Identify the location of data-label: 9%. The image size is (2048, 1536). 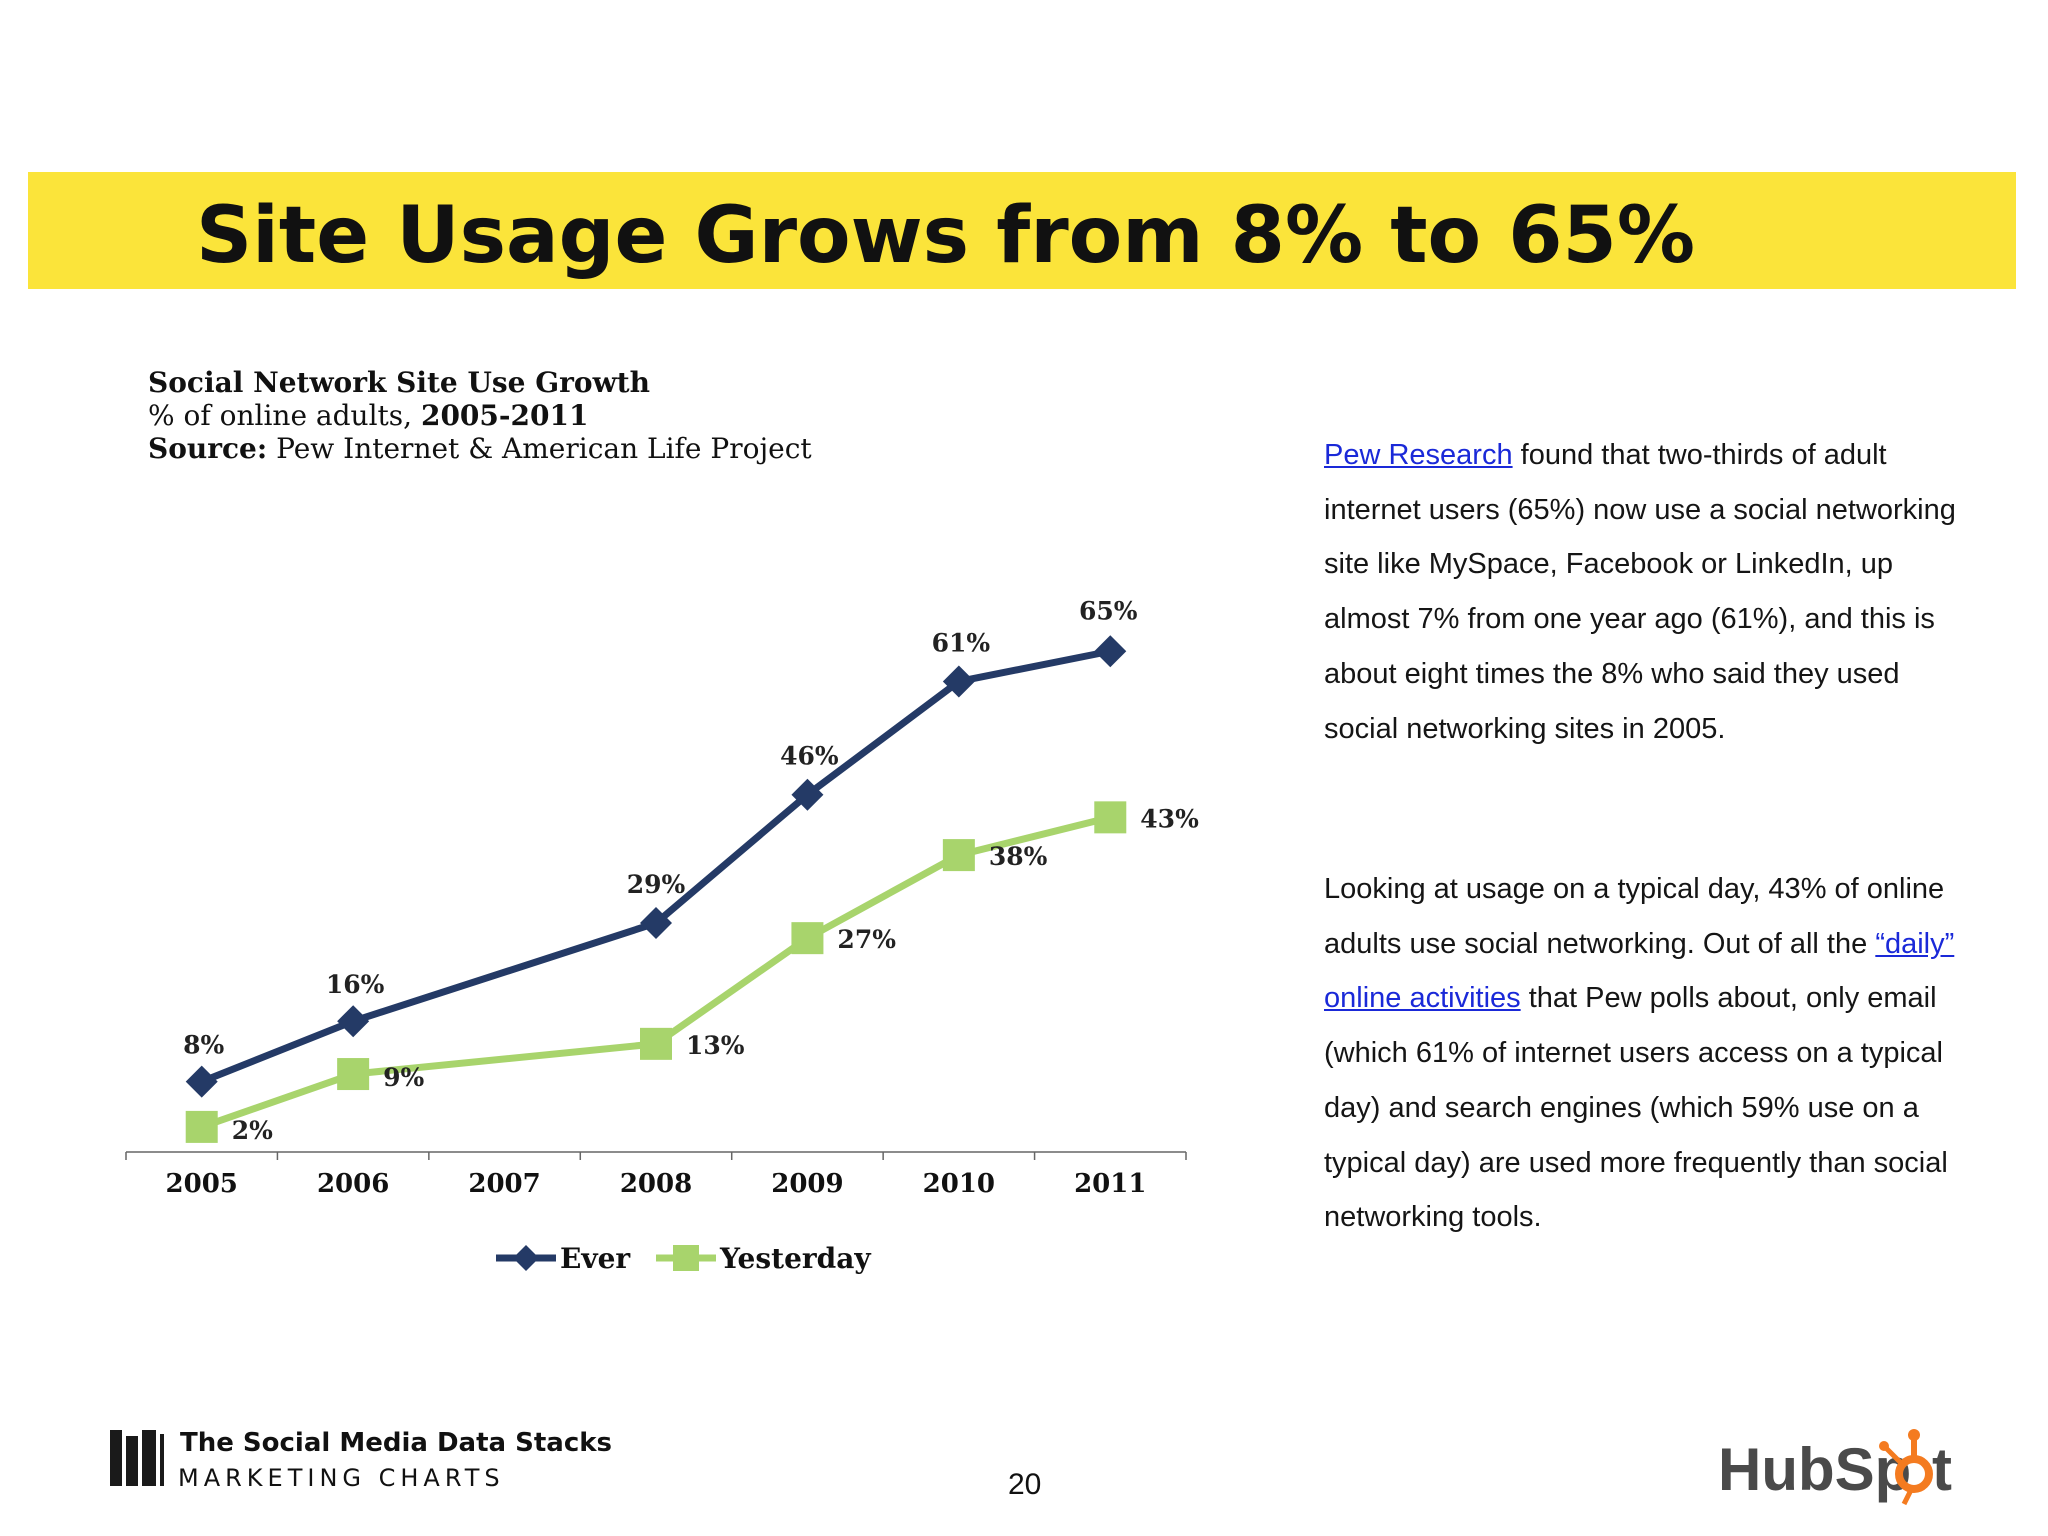
(403, 1077).